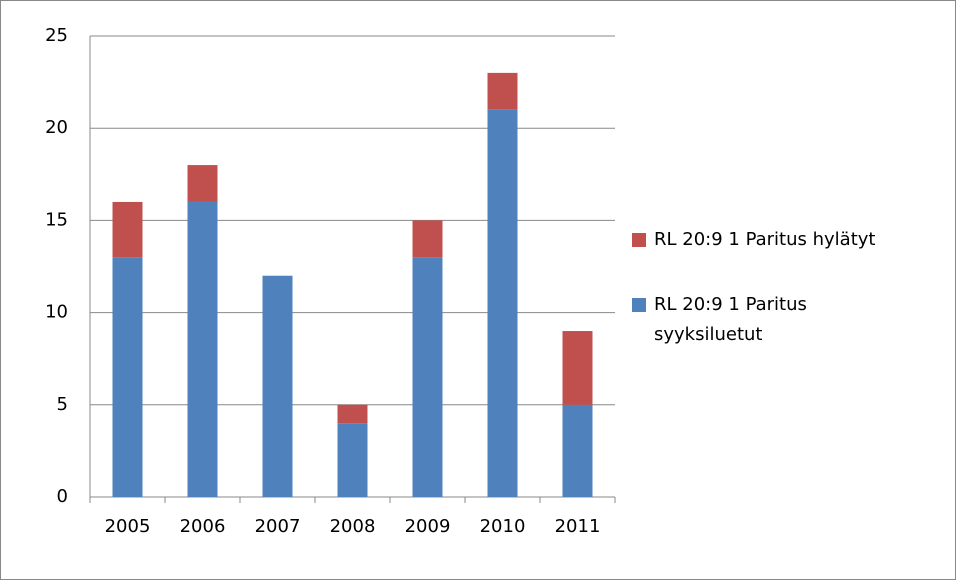  Describe the element at coordinates (56, 127) in the screenshot. I see `y-tick-label: 20` at that location.